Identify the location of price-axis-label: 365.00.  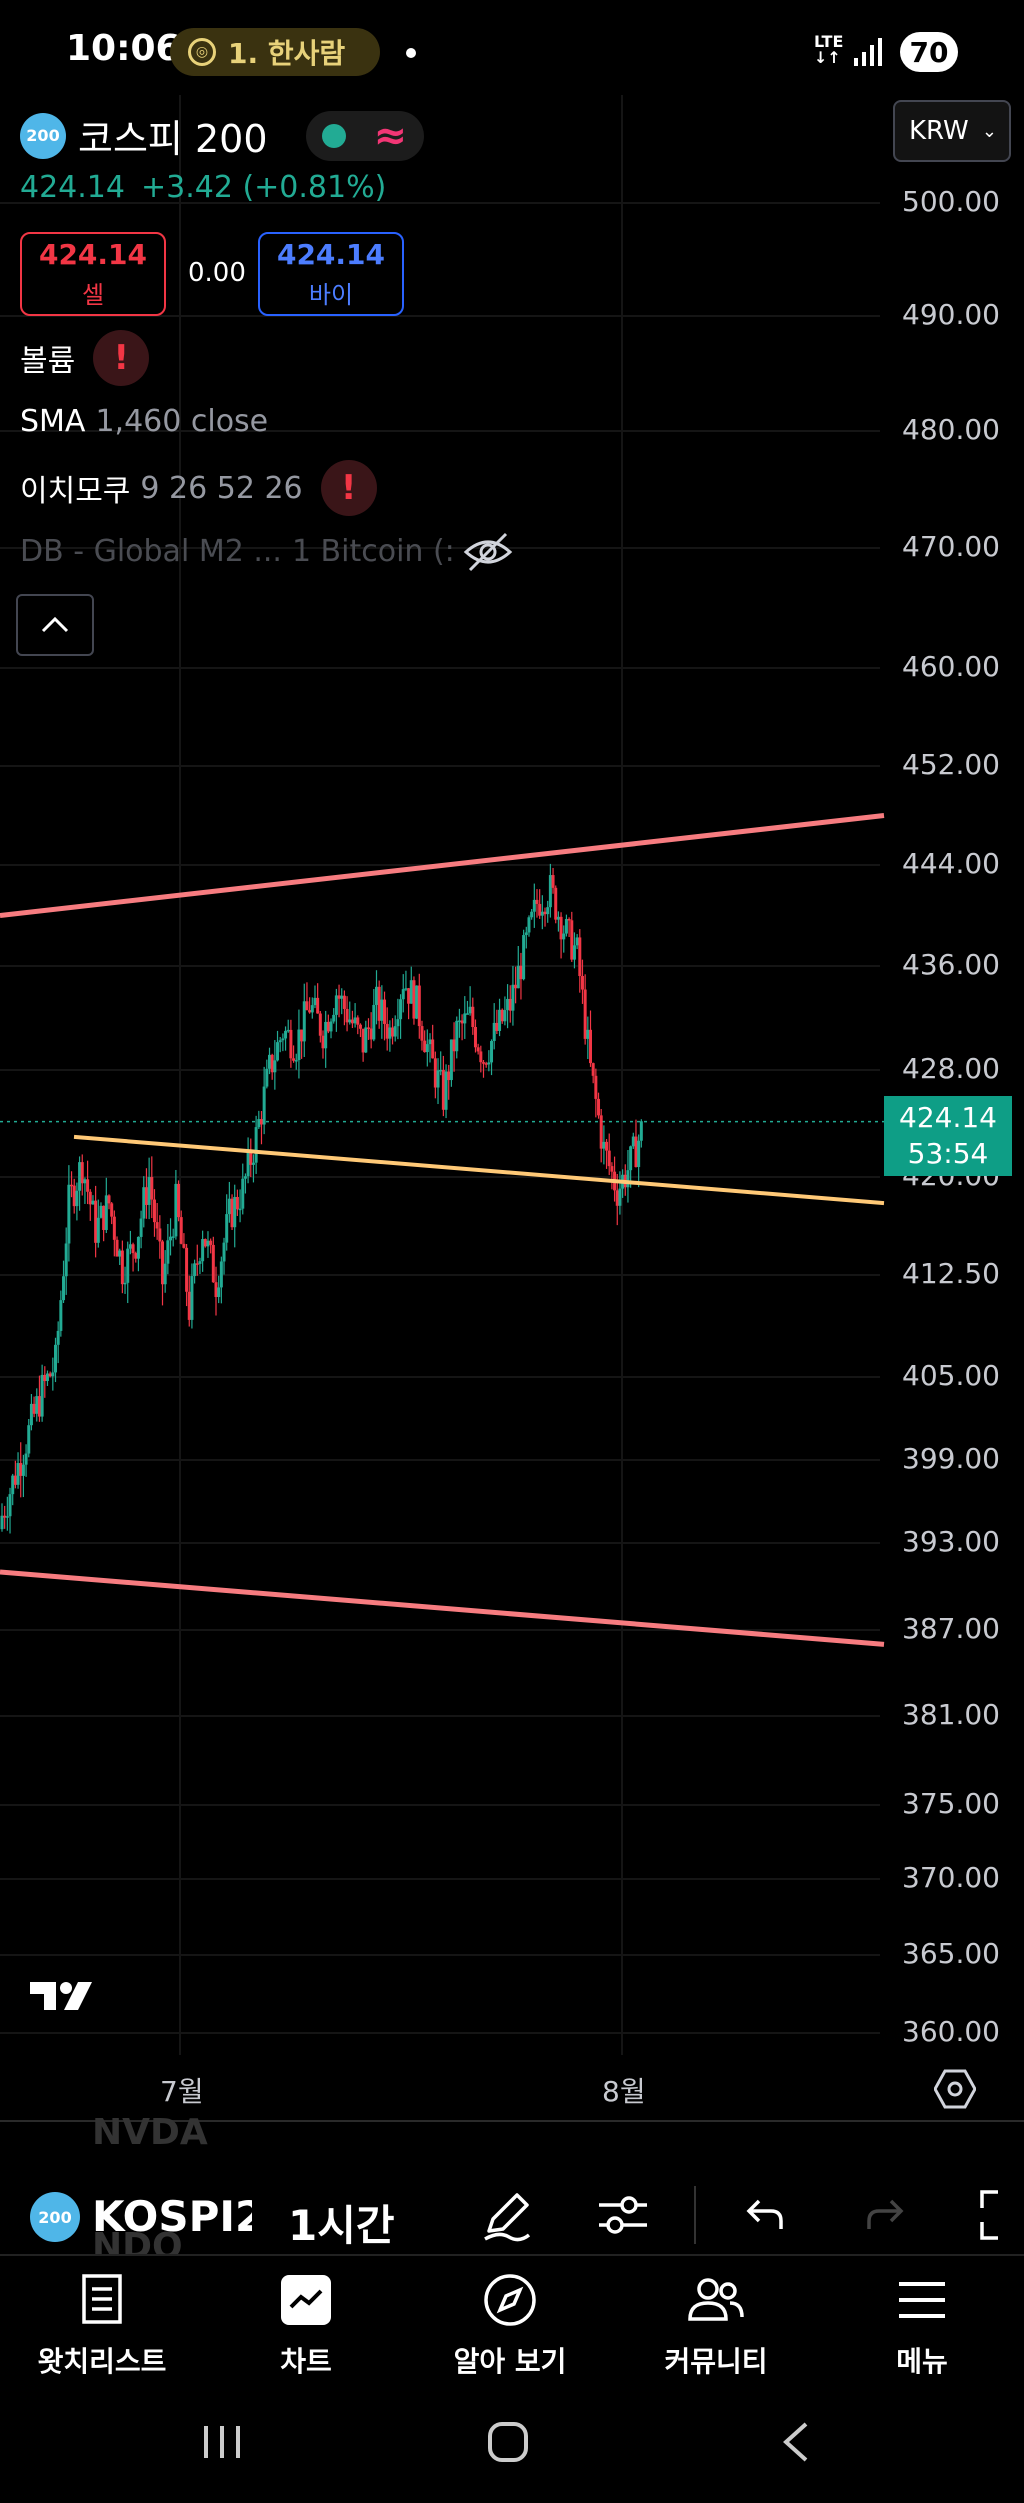
(951, 1953).